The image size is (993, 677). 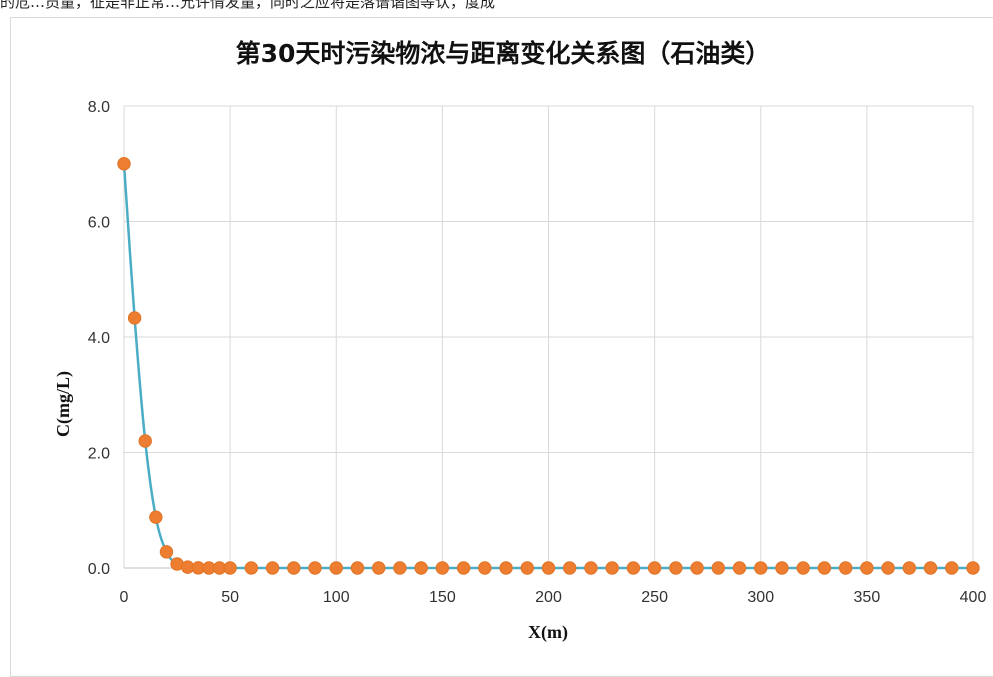 I want to click on y-tick-label: 6.0, so click(x=99, y=223).